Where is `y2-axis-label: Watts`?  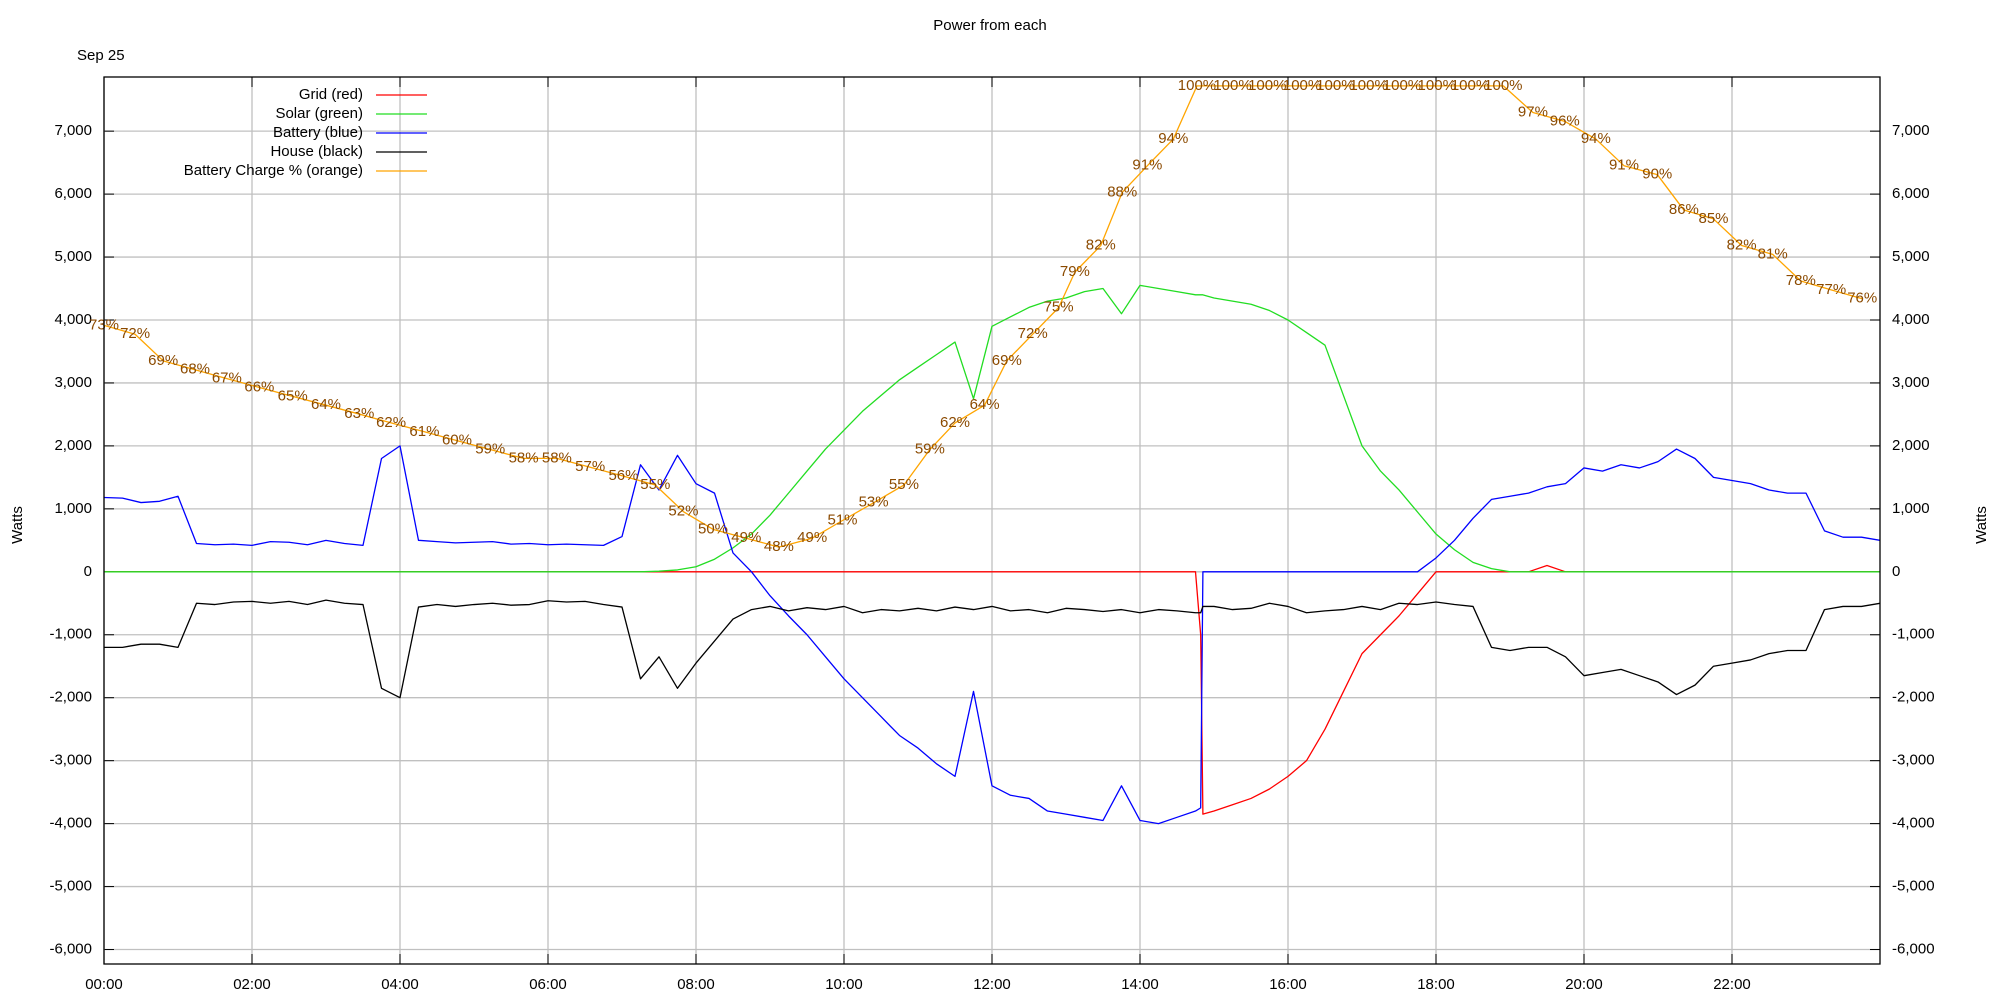
y2-axis-label: Watts is located at coordinates (1981, 525).